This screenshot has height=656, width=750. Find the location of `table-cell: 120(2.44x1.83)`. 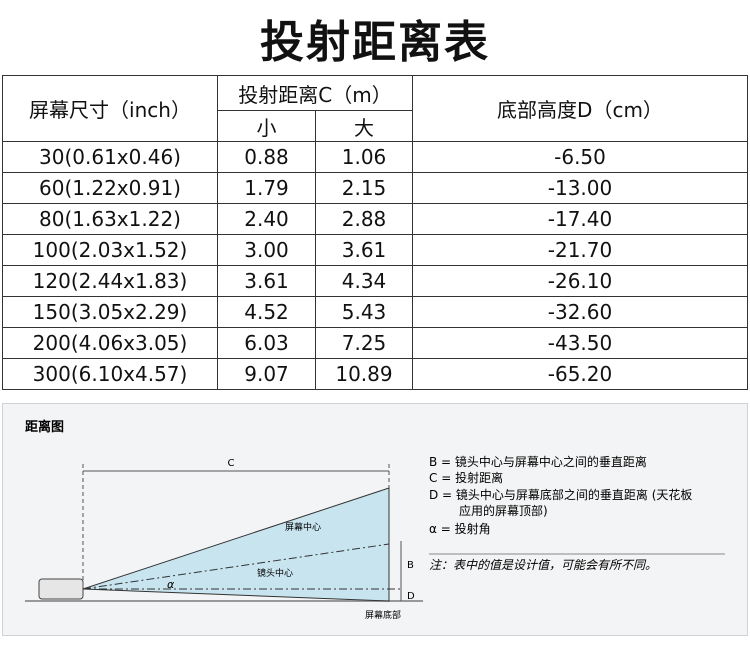

table-cell: 120(2.44x1.83) is located at coordinates (110, 281).